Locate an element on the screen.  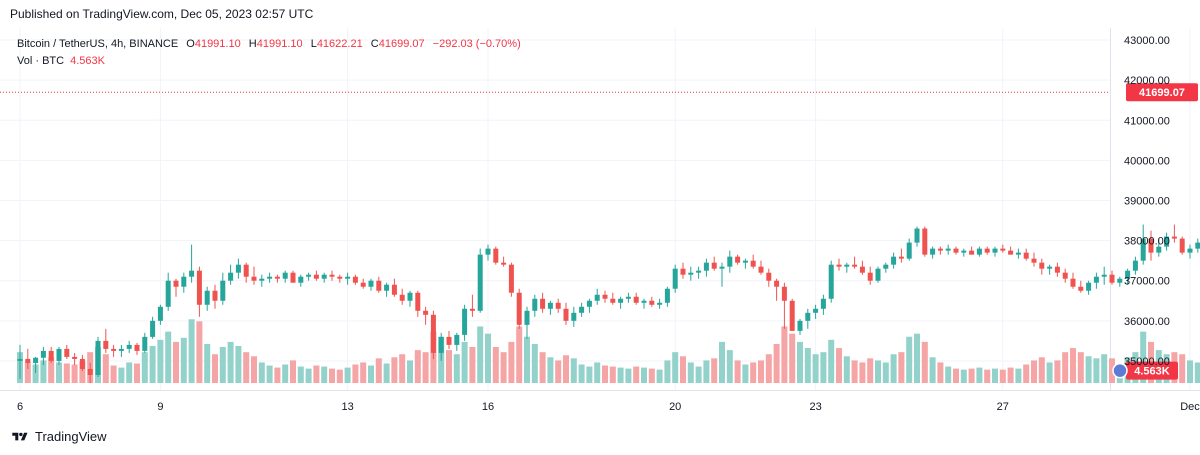
time-tick-label: 6 is located at coordinates (20, 407).